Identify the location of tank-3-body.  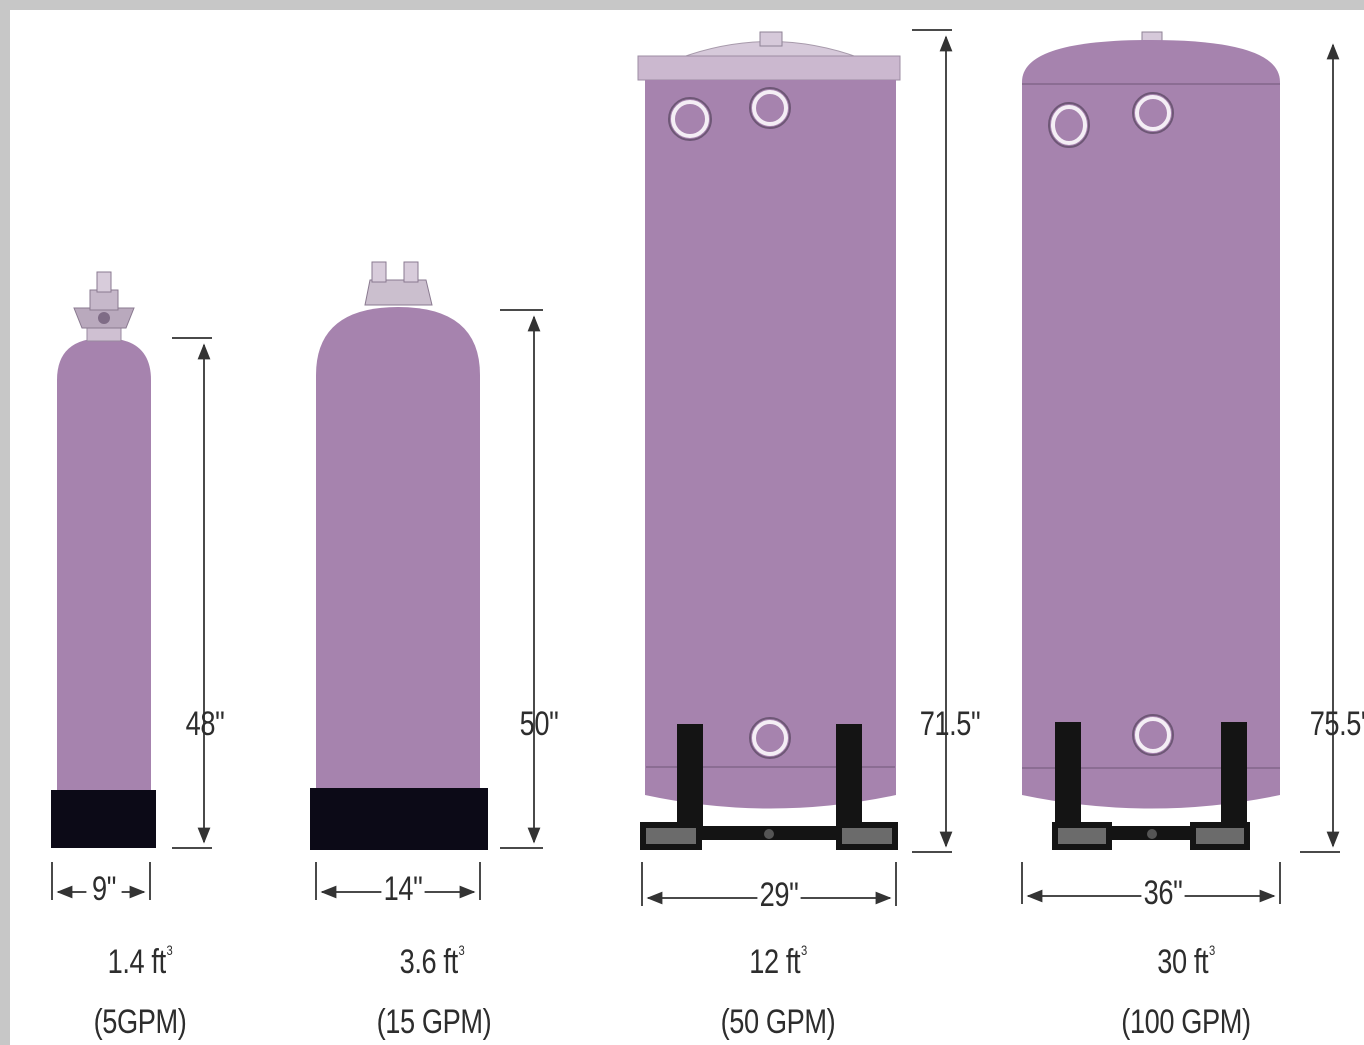
(770, 444).